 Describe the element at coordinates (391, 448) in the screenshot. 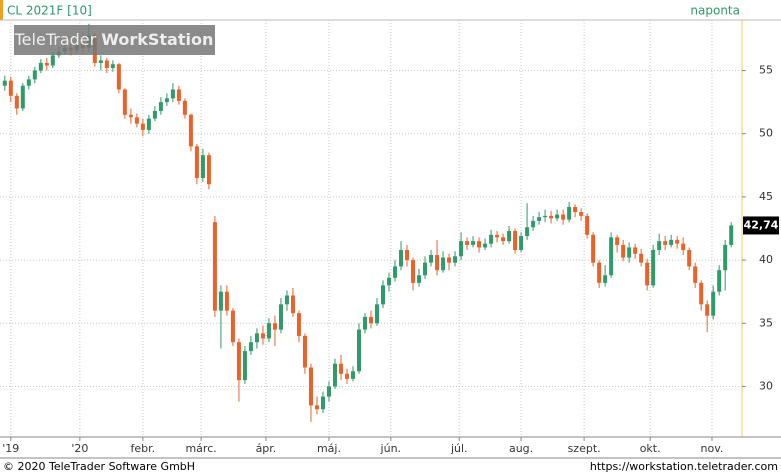

I see `x-tick-label: jún.` at that location.